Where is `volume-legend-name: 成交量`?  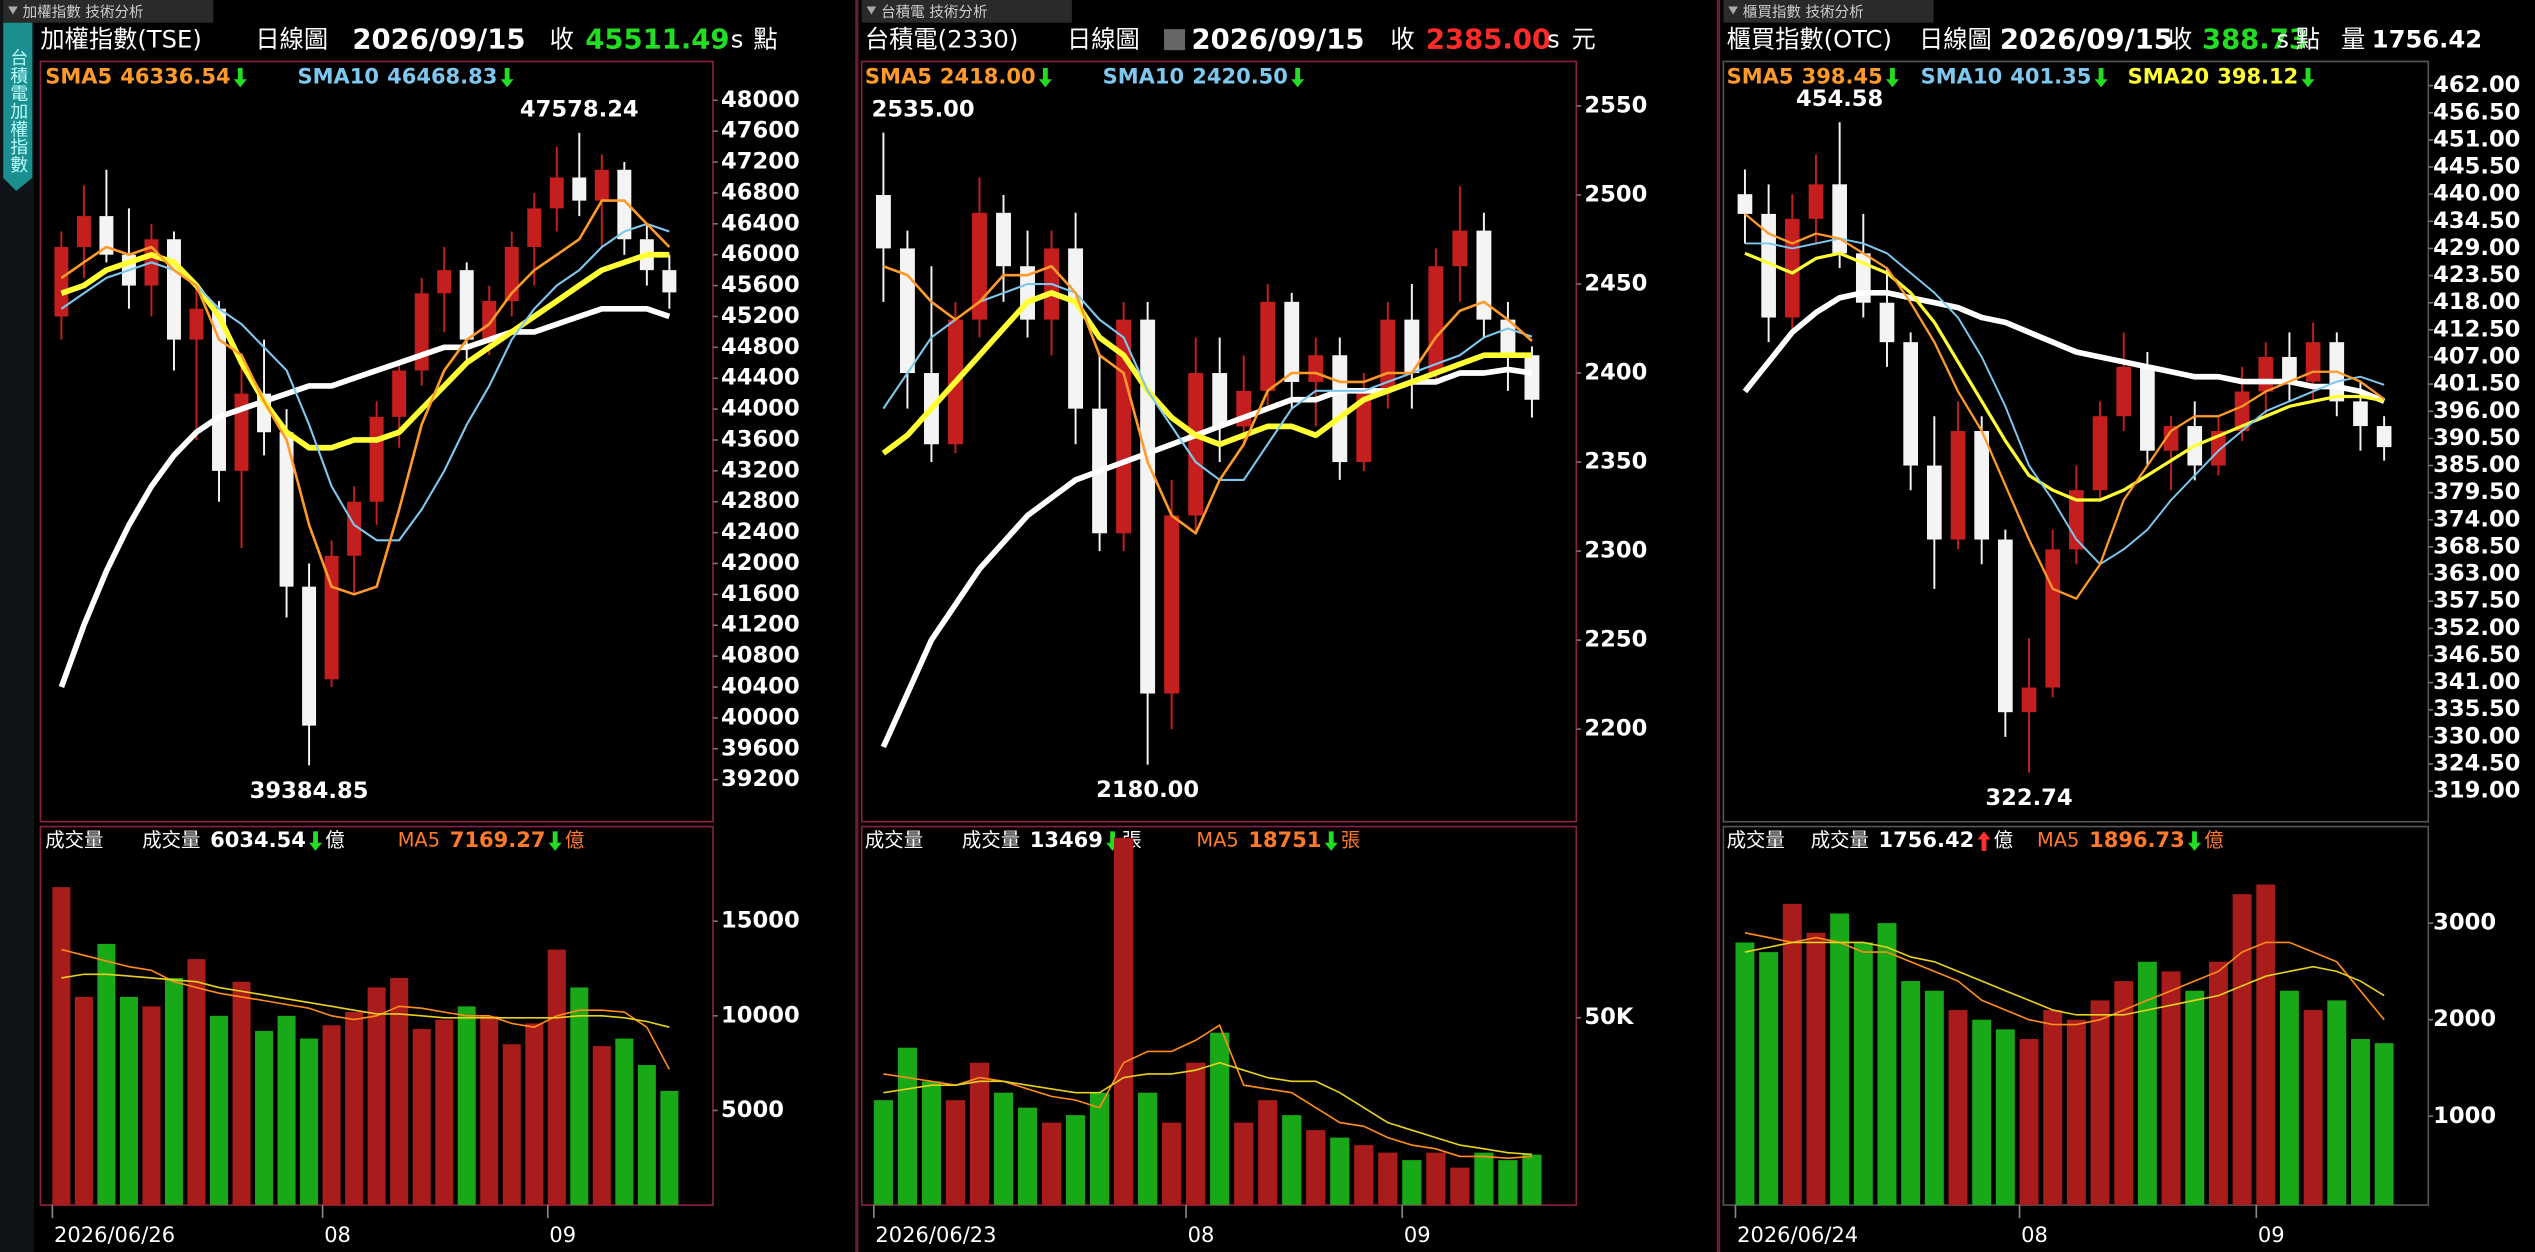 volume-legend-name: 成交量 is located at coordinates (171, 840).